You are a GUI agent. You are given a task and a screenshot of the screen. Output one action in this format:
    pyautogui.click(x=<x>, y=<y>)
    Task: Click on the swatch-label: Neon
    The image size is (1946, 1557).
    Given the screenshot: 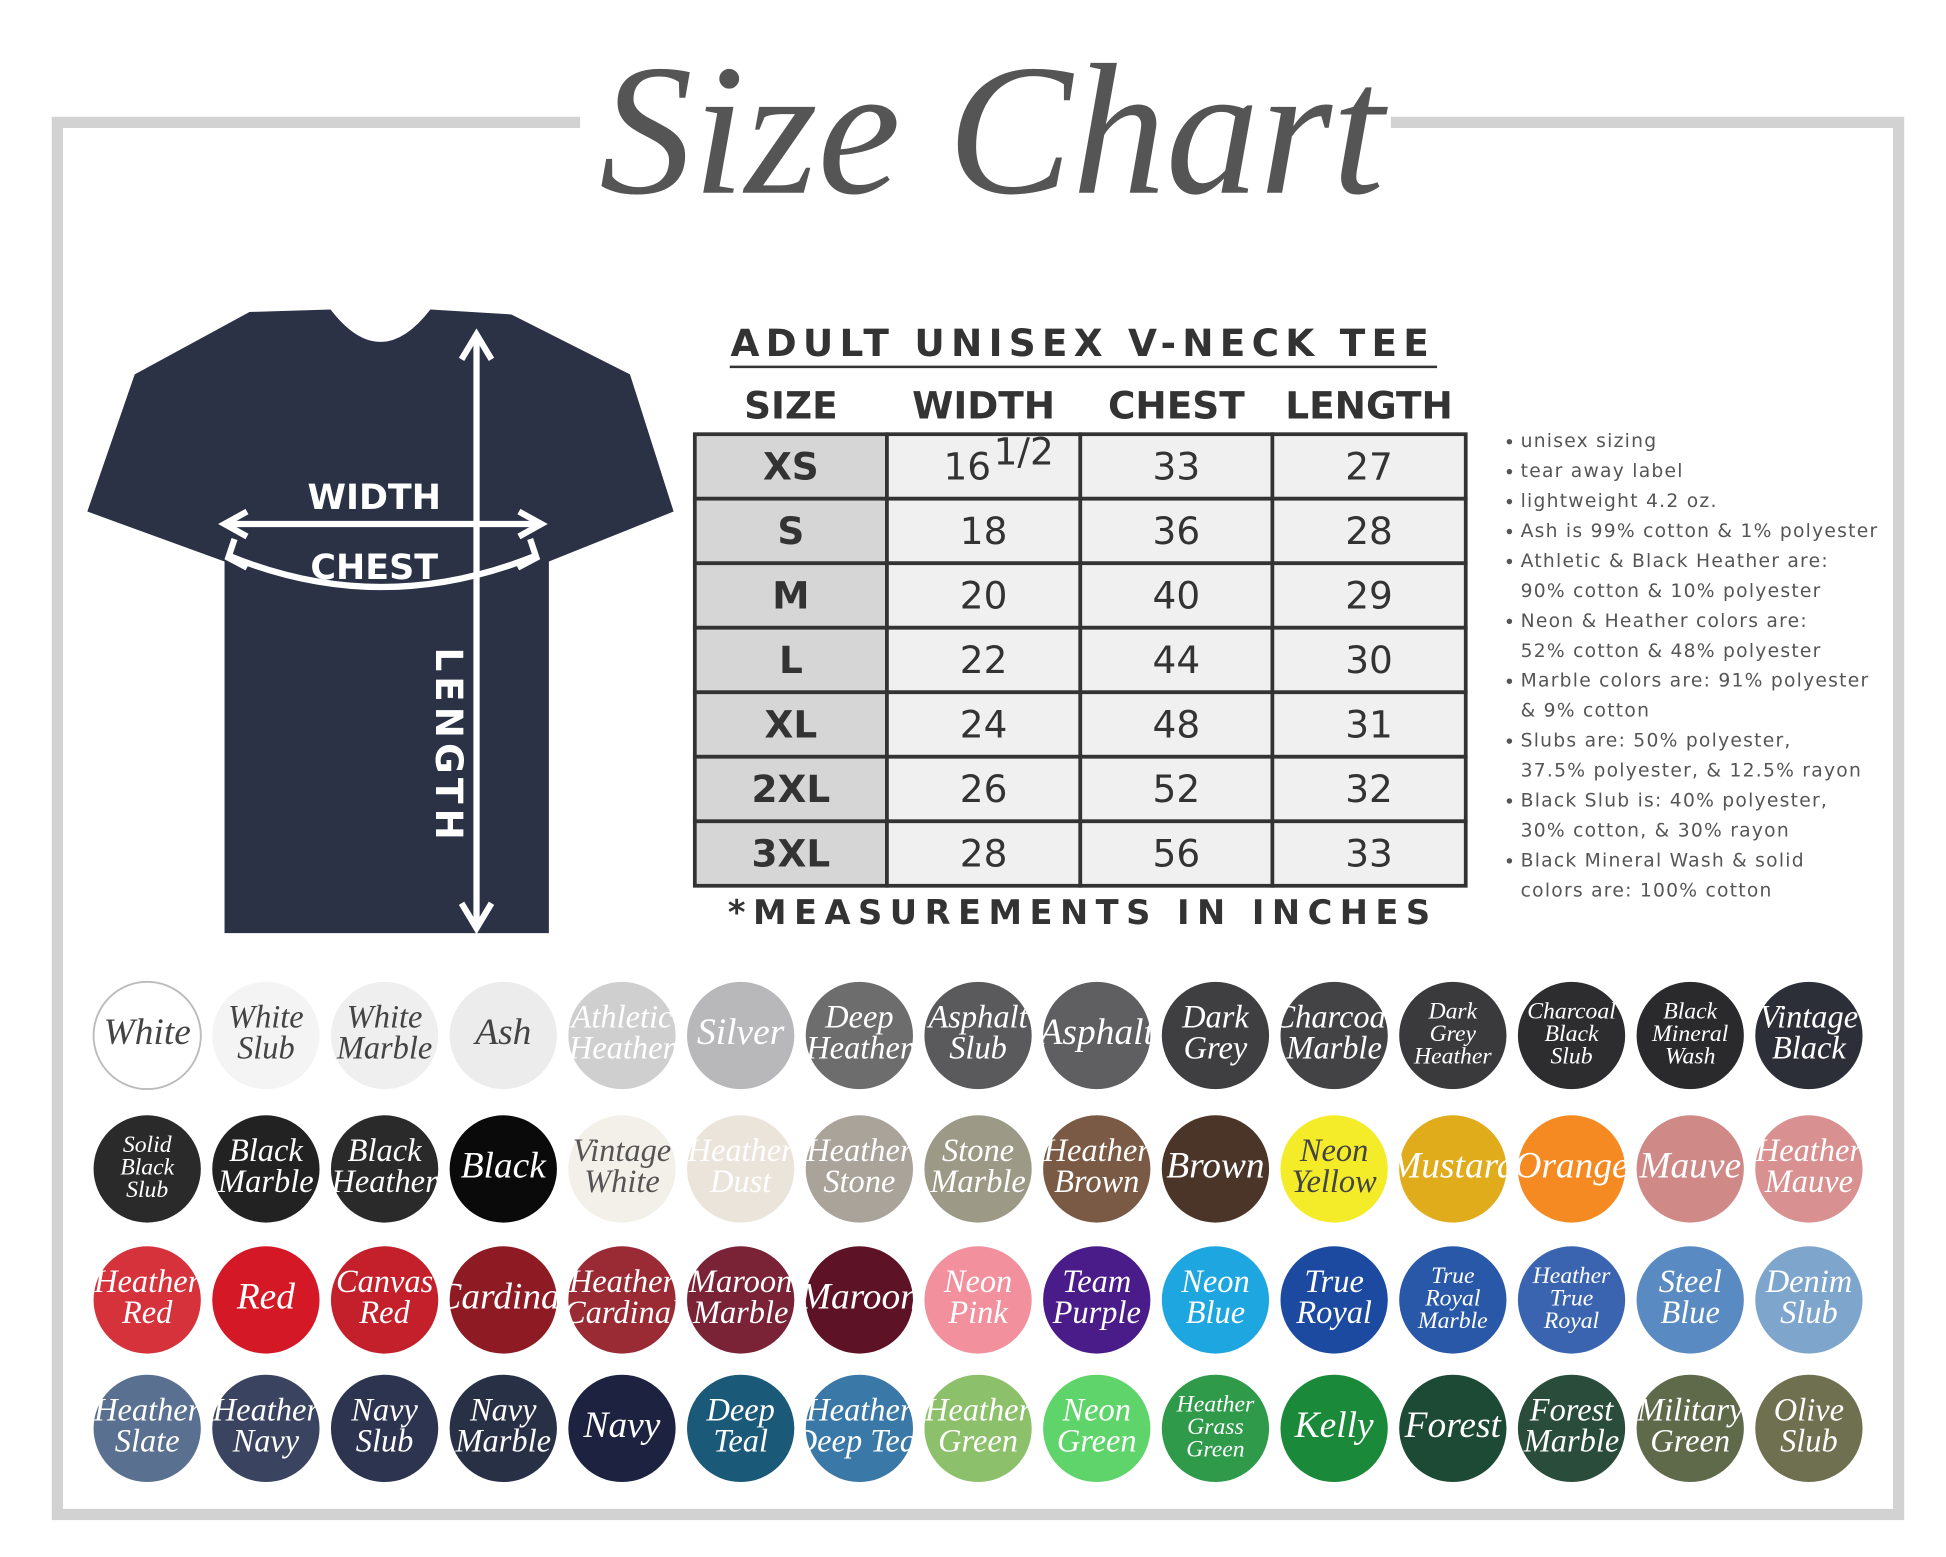 What is the action you would take?
    pyautogui.click(x=1214, y=1282)
    